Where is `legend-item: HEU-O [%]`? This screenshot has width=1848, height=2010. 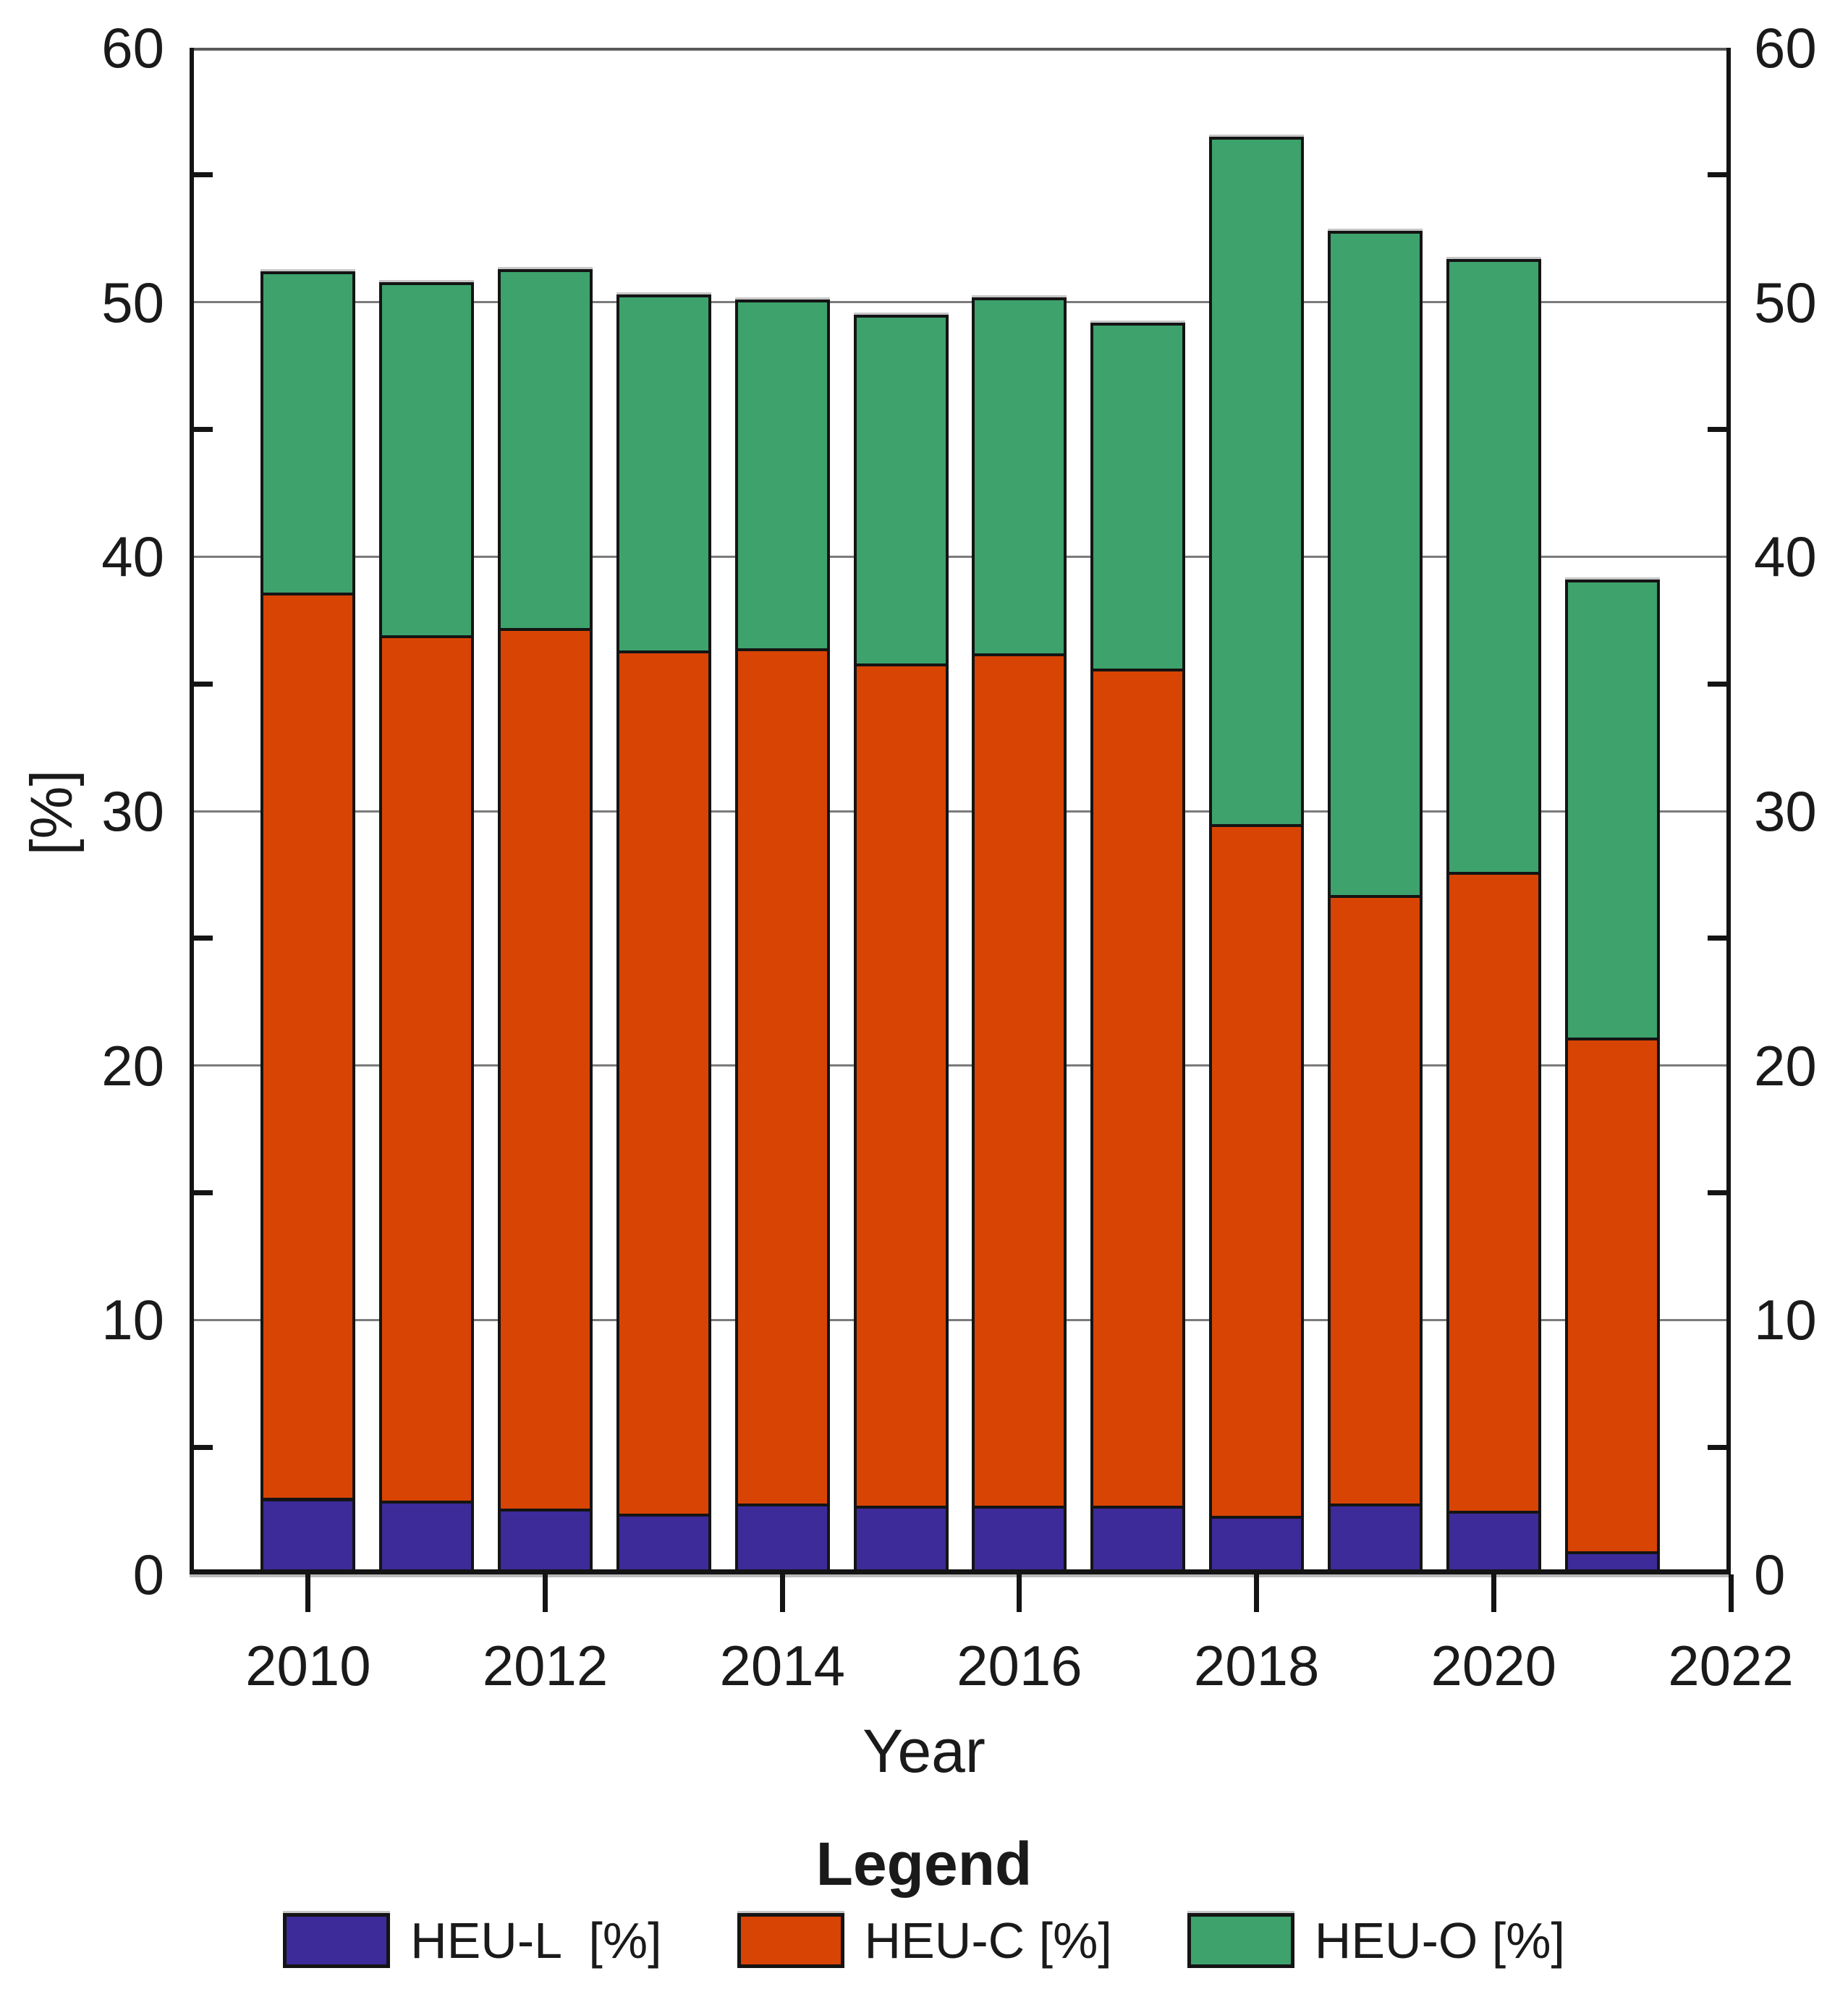 legend-item: HEU-O [%] is located at coordinates (1376, 1940).